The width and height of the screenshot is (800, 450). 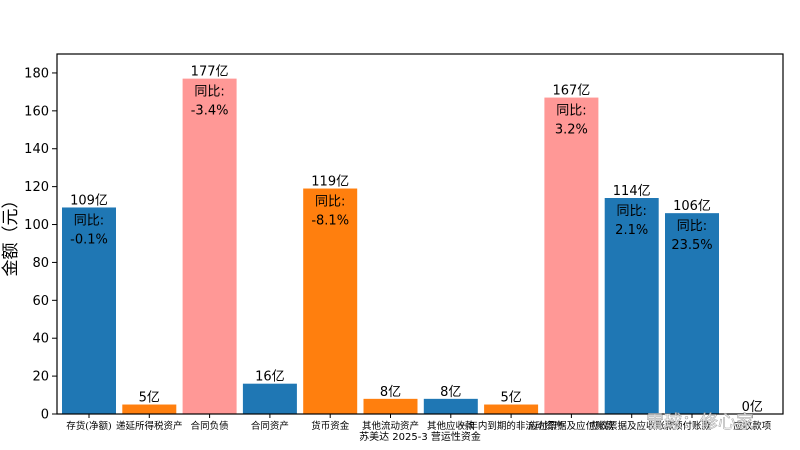 I want to click on bar-value-label: 109亿, so click(x=89, y=200).